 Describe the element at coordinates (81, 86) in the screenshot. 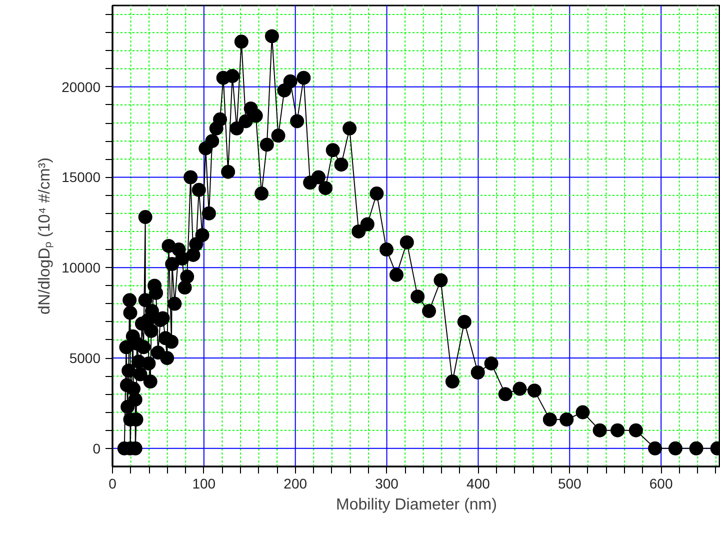

I see `y-tick-label: 20000` at that location.